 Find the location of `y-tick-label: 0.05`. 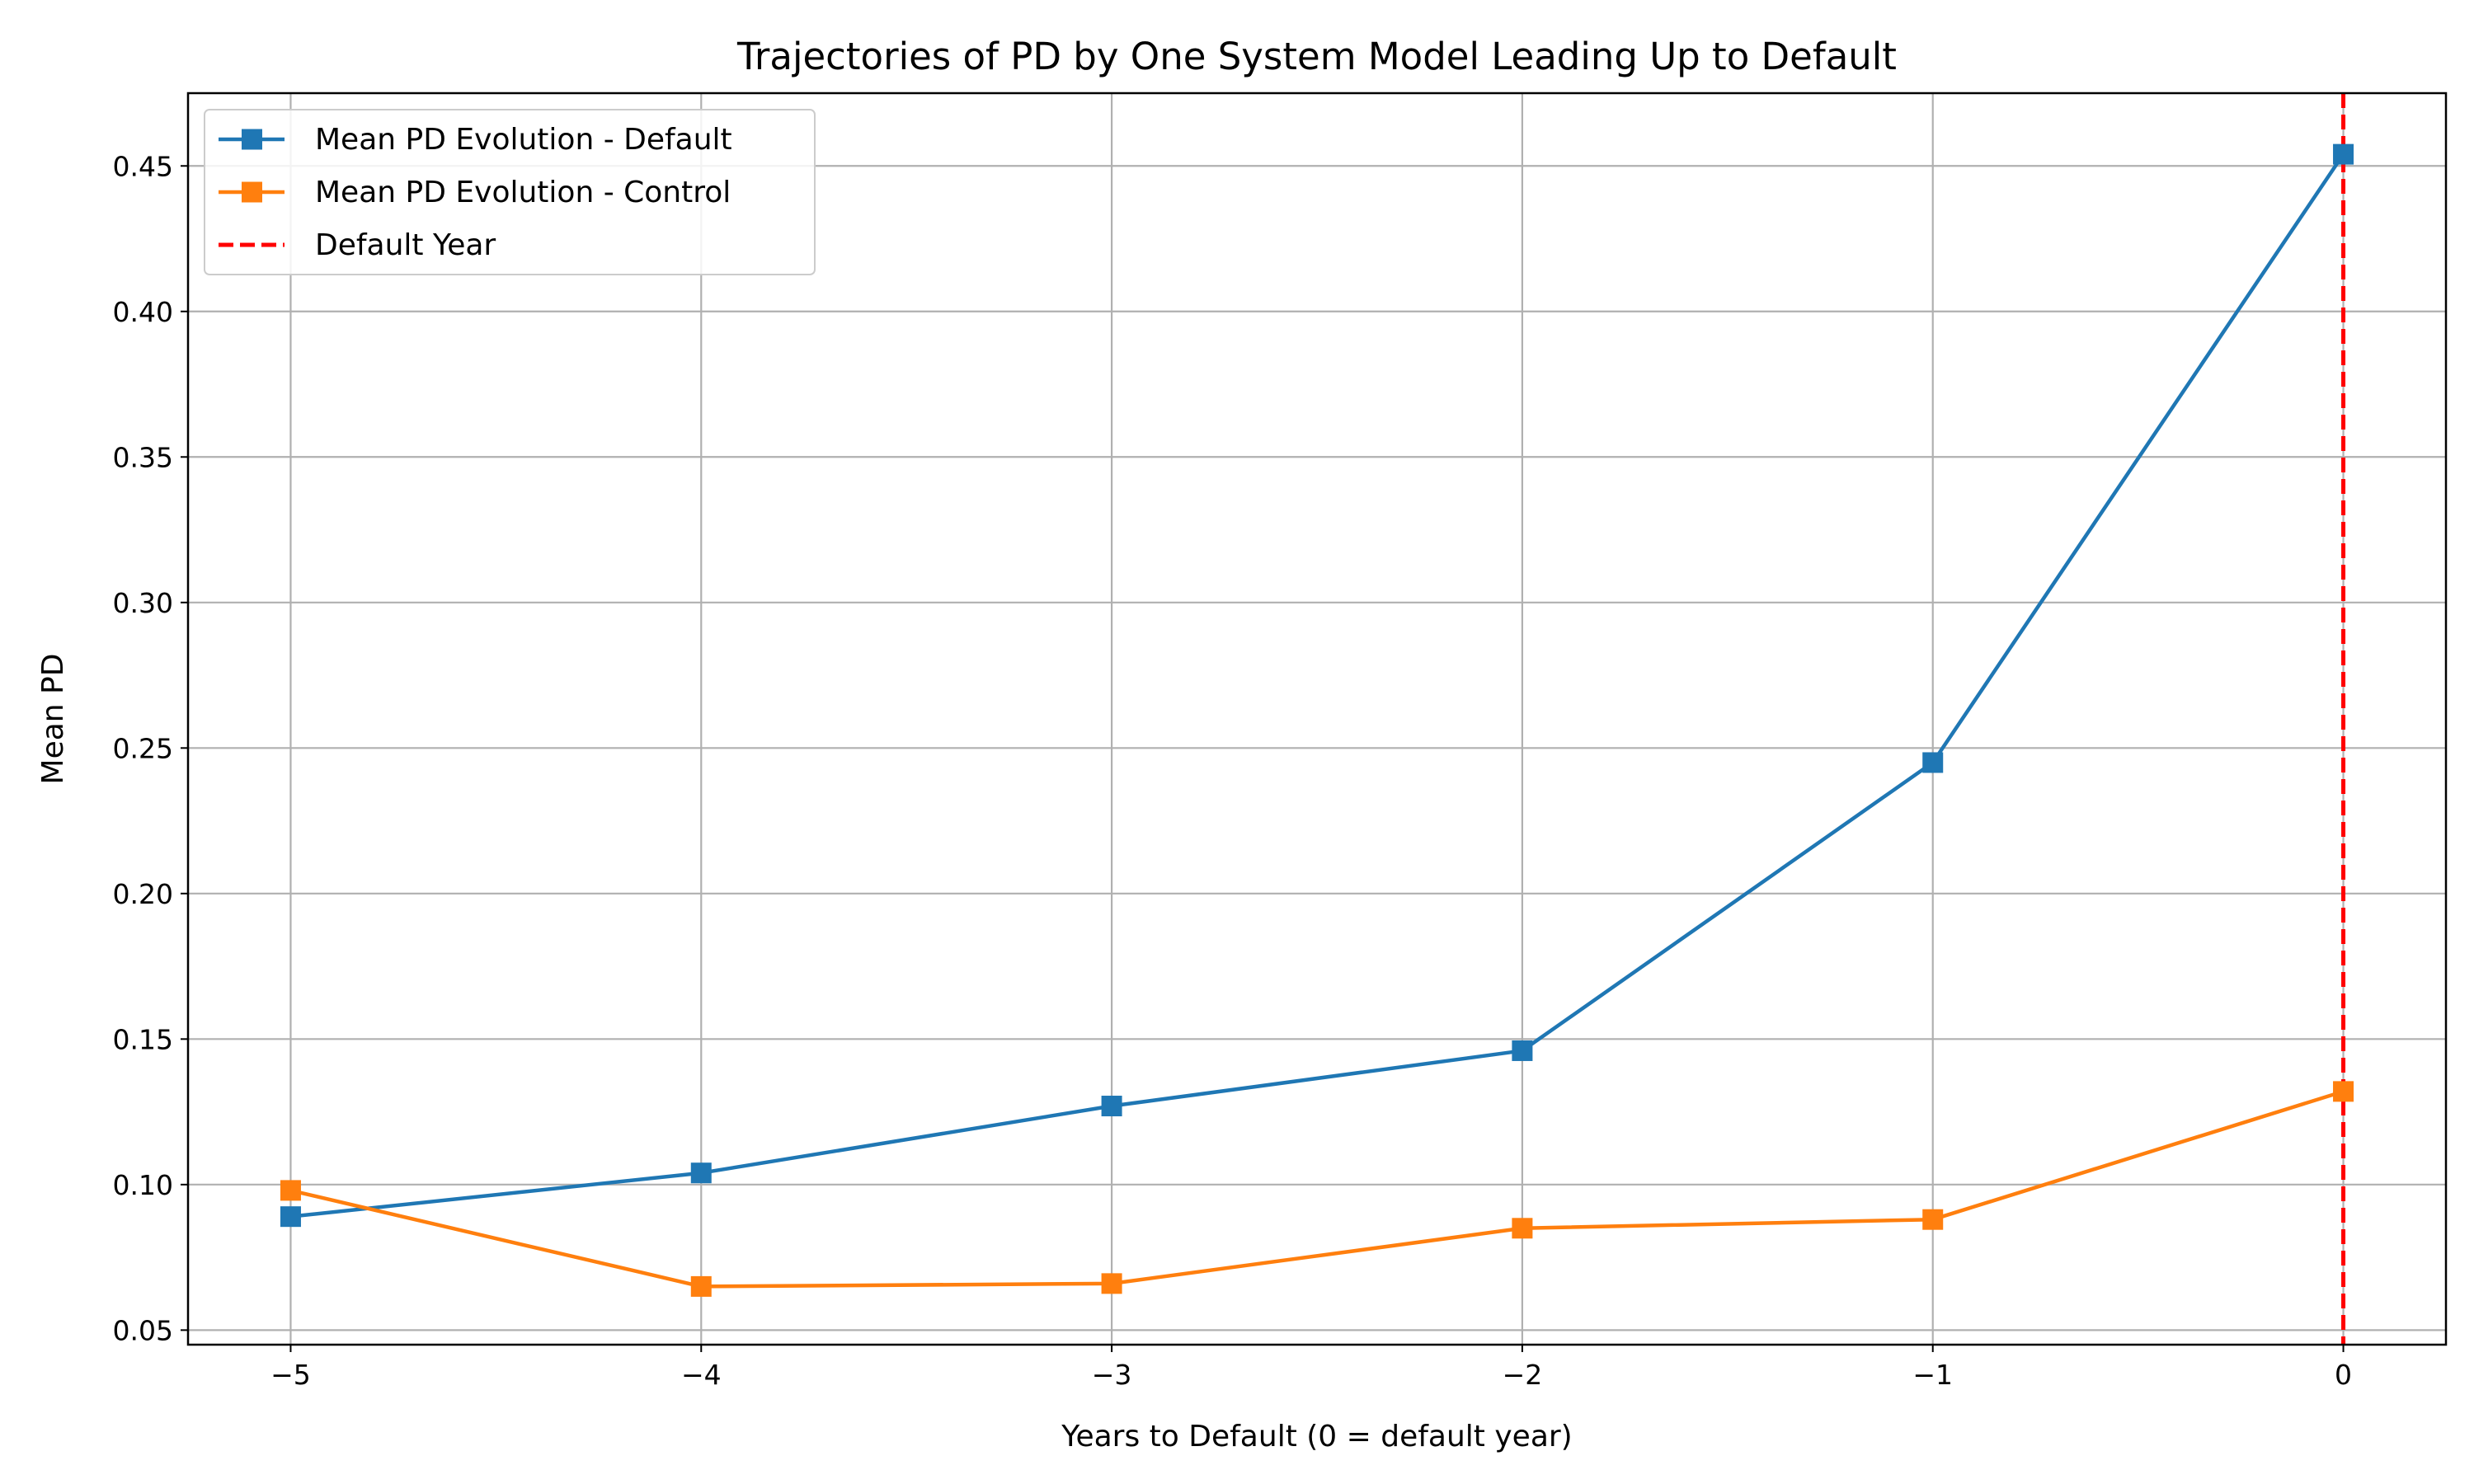

y-tick-label: 0.05 is located at coordinates (143, 1330).